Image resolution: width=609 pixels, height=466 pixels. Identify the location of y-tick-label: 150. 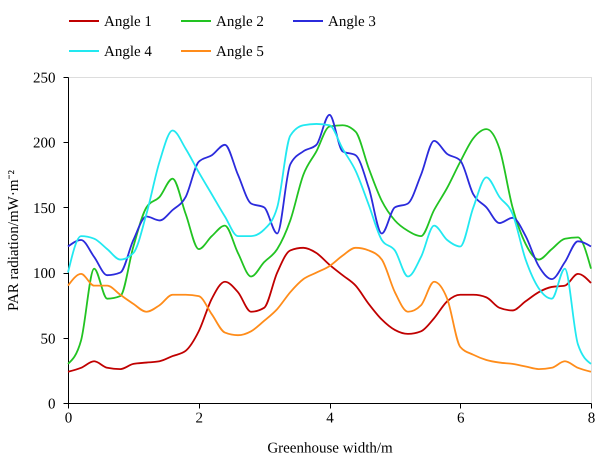
(44, 208).